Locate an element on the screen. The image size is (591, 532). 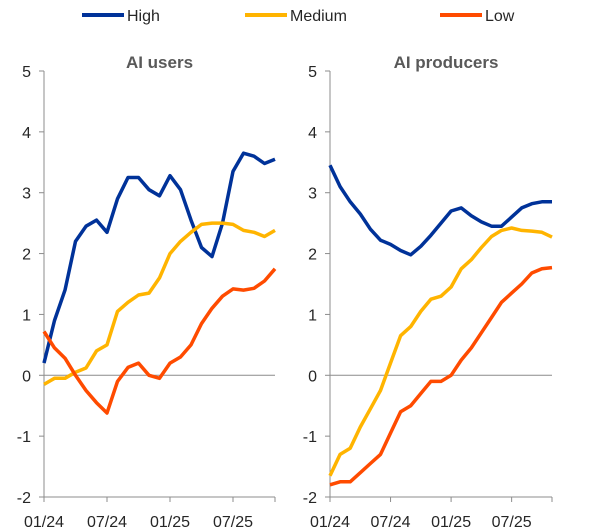
series-line-medium is located at coordinates (159, 303).